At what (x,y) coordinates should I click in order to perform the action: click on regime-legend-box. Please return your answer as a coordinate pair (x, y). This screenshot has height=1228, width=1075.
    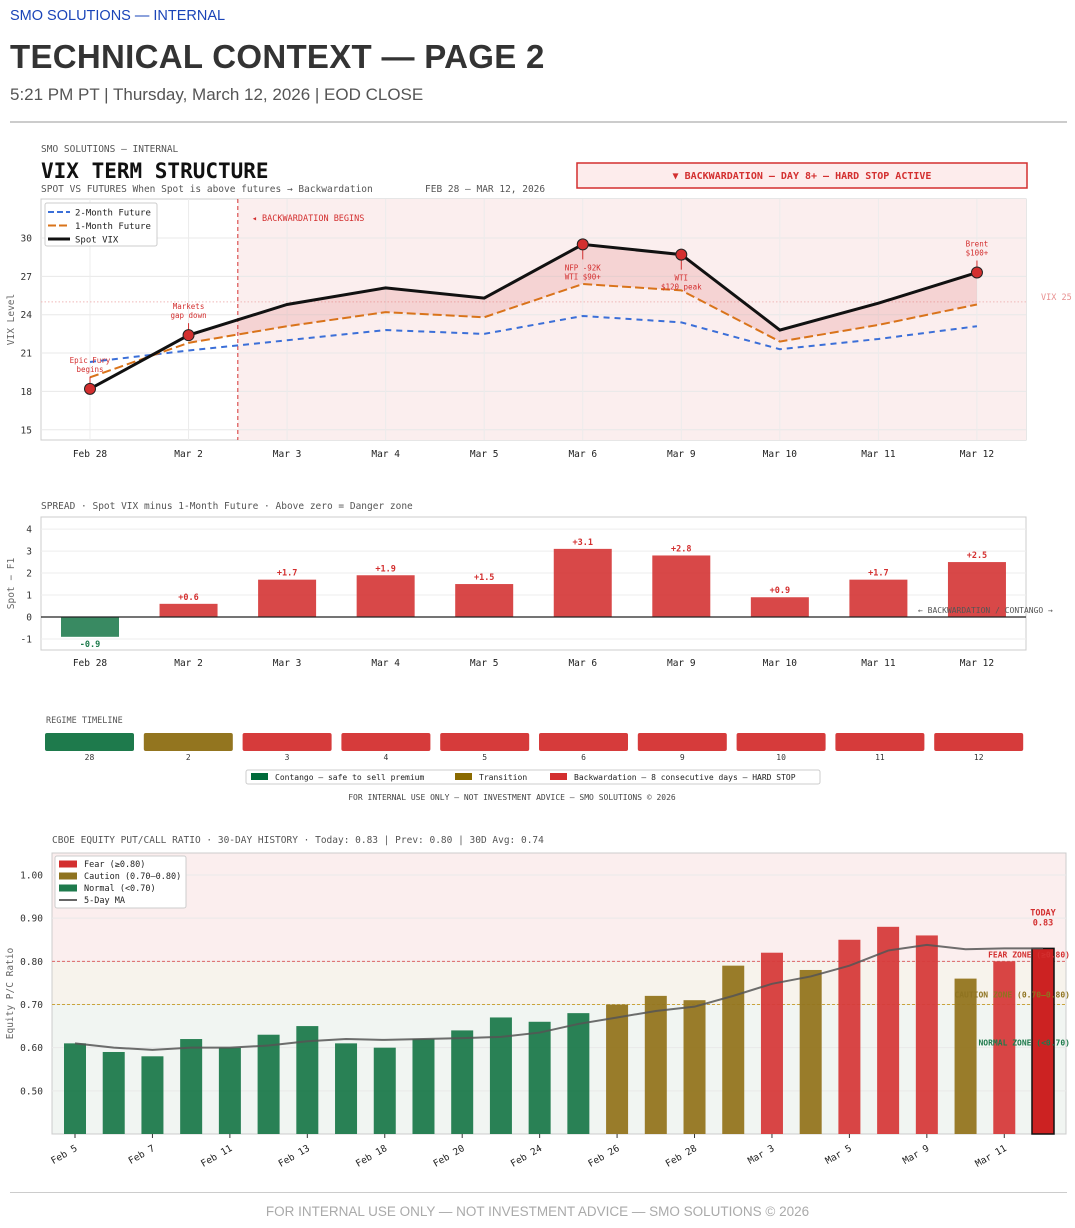
    Looking at the image, I should click on (533, 777).